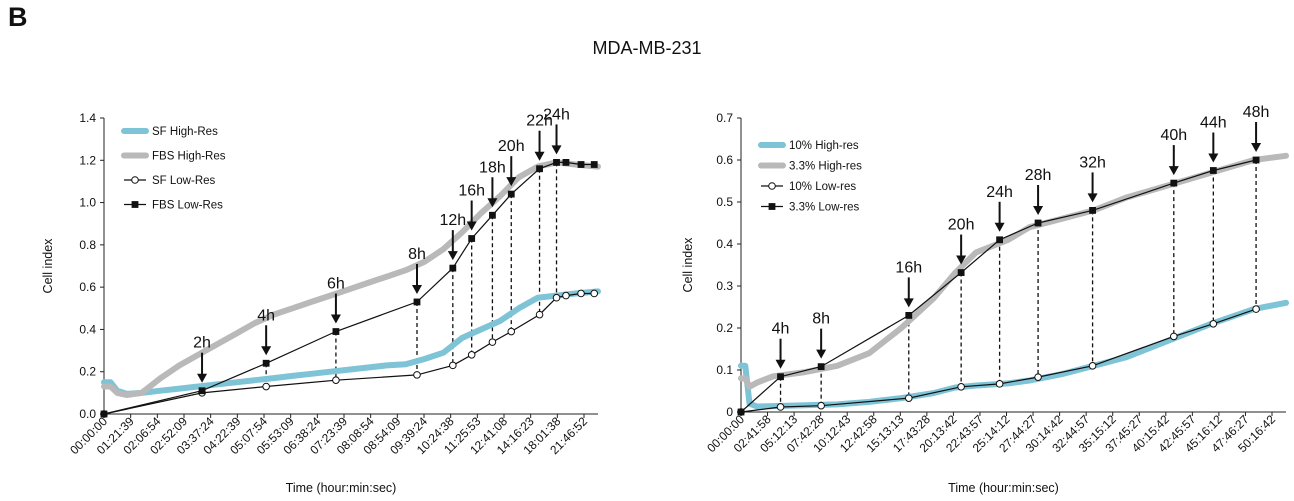 Image resolution: width=1294 pixels, height=501 pixels. Describe the element at coordinates (1256, 112) in the screenshot. I see `annotation-label: 48h` at that location.